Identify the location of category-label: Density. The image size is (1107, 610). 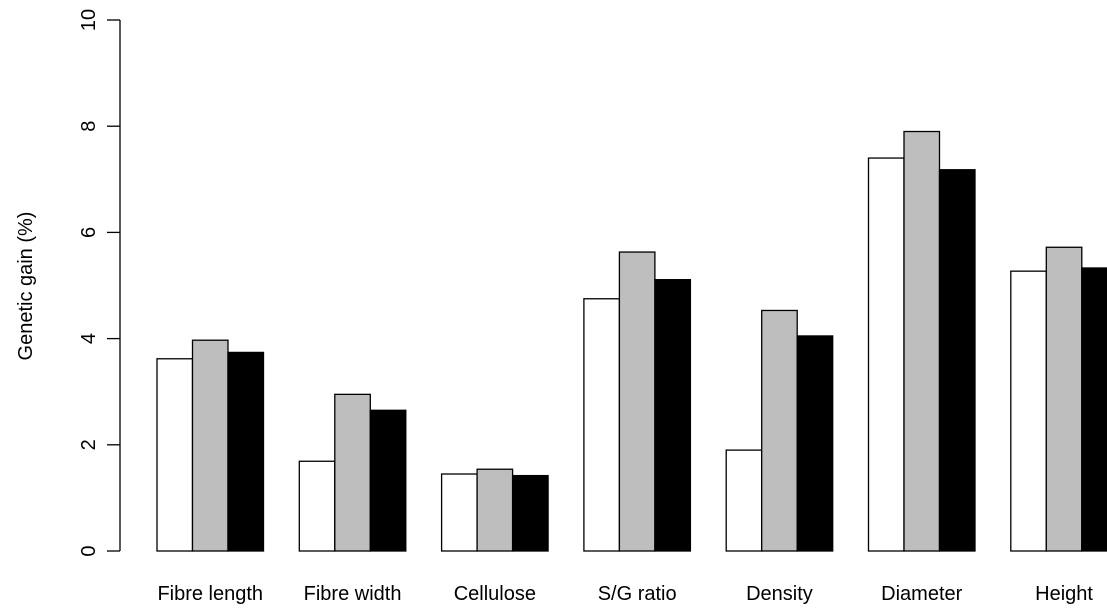
(779, 594).